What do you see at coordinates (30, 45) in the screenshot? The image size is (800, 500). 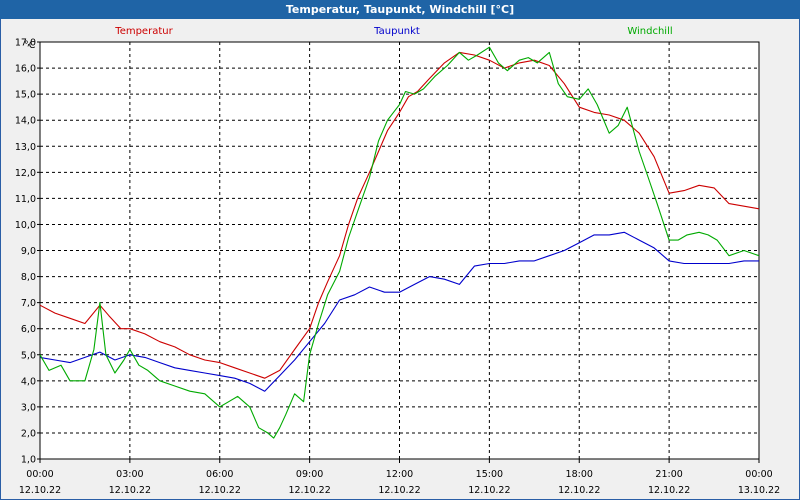 I see `y-axis-unit-label: °C` at bounding box center [30, 45].